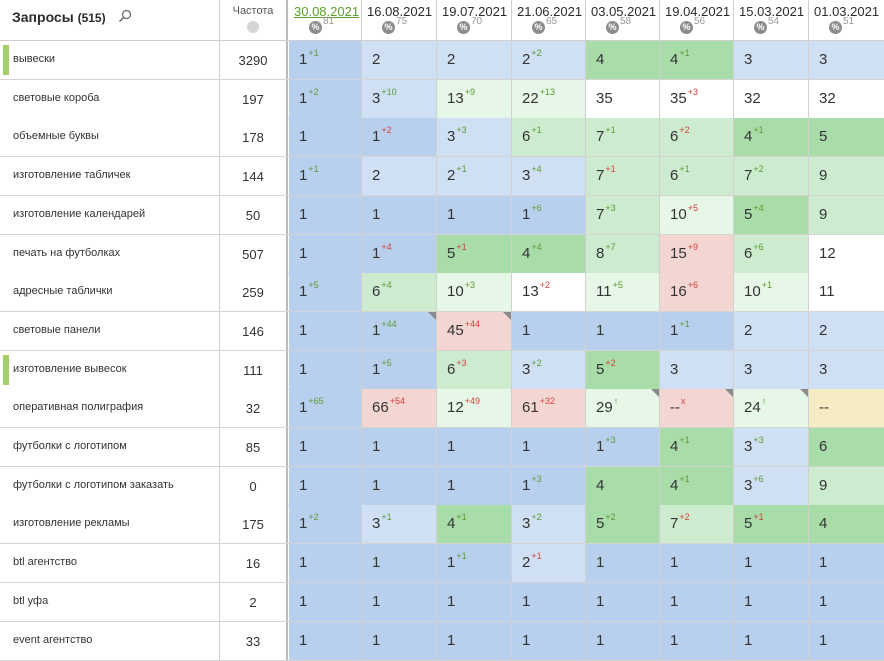 The height and width of the screenshot is (661, 884). I want to click on position-cell: 8+7, so click(623, 253).